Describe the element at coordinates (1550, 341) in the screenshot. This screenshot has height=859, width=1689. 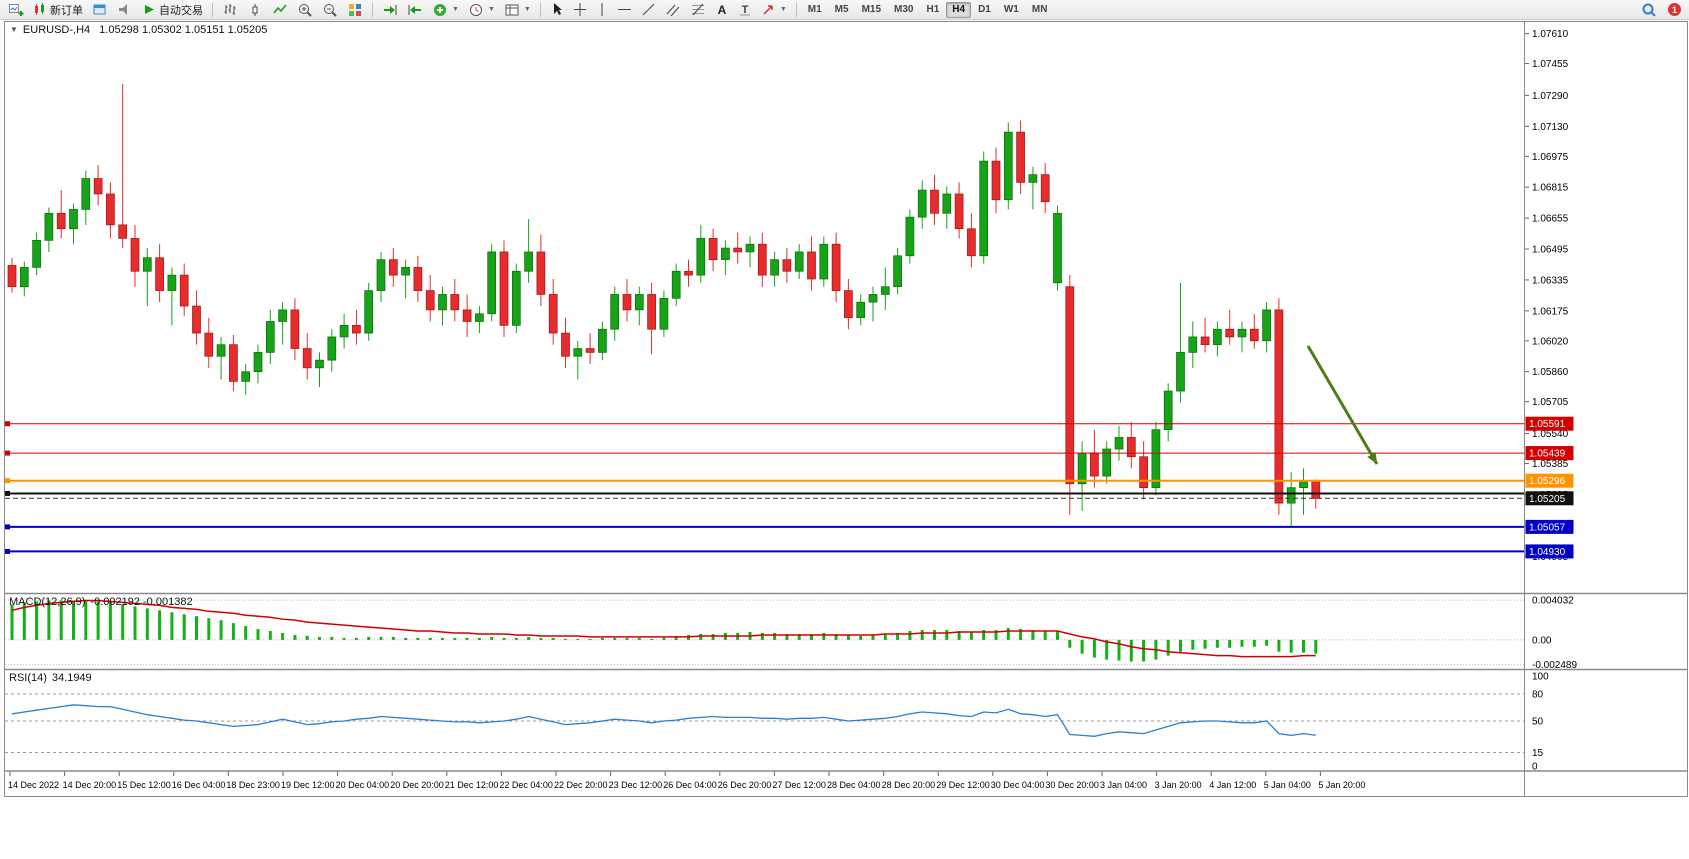
I see `svg-text: 1.06020` at that location.